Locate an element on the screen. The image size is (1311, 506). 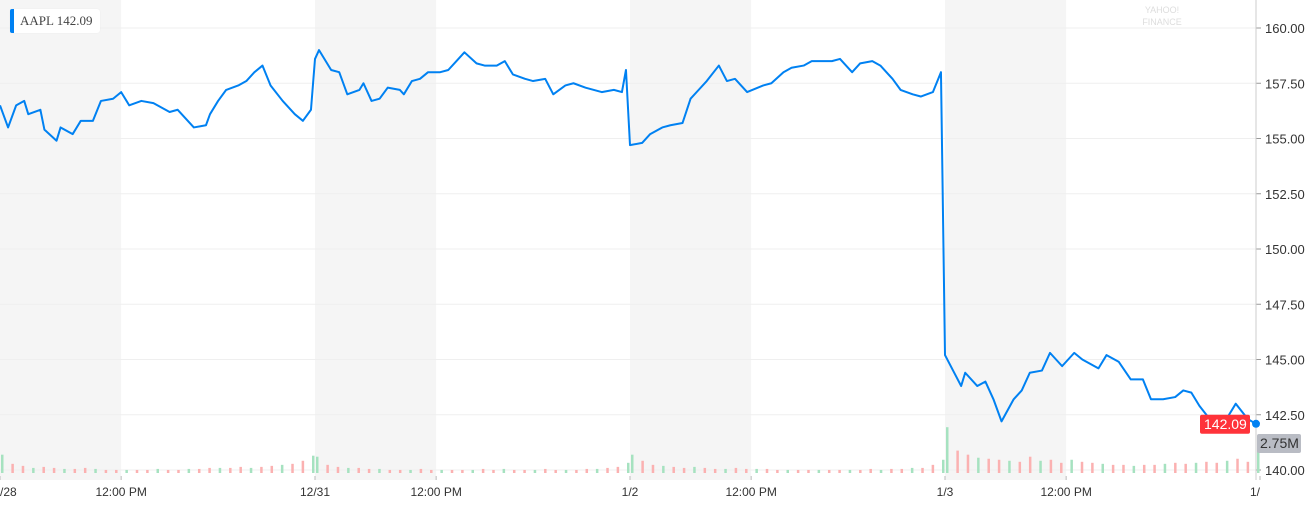
legend-price: 142.09 is located at coordinates (74, 20).